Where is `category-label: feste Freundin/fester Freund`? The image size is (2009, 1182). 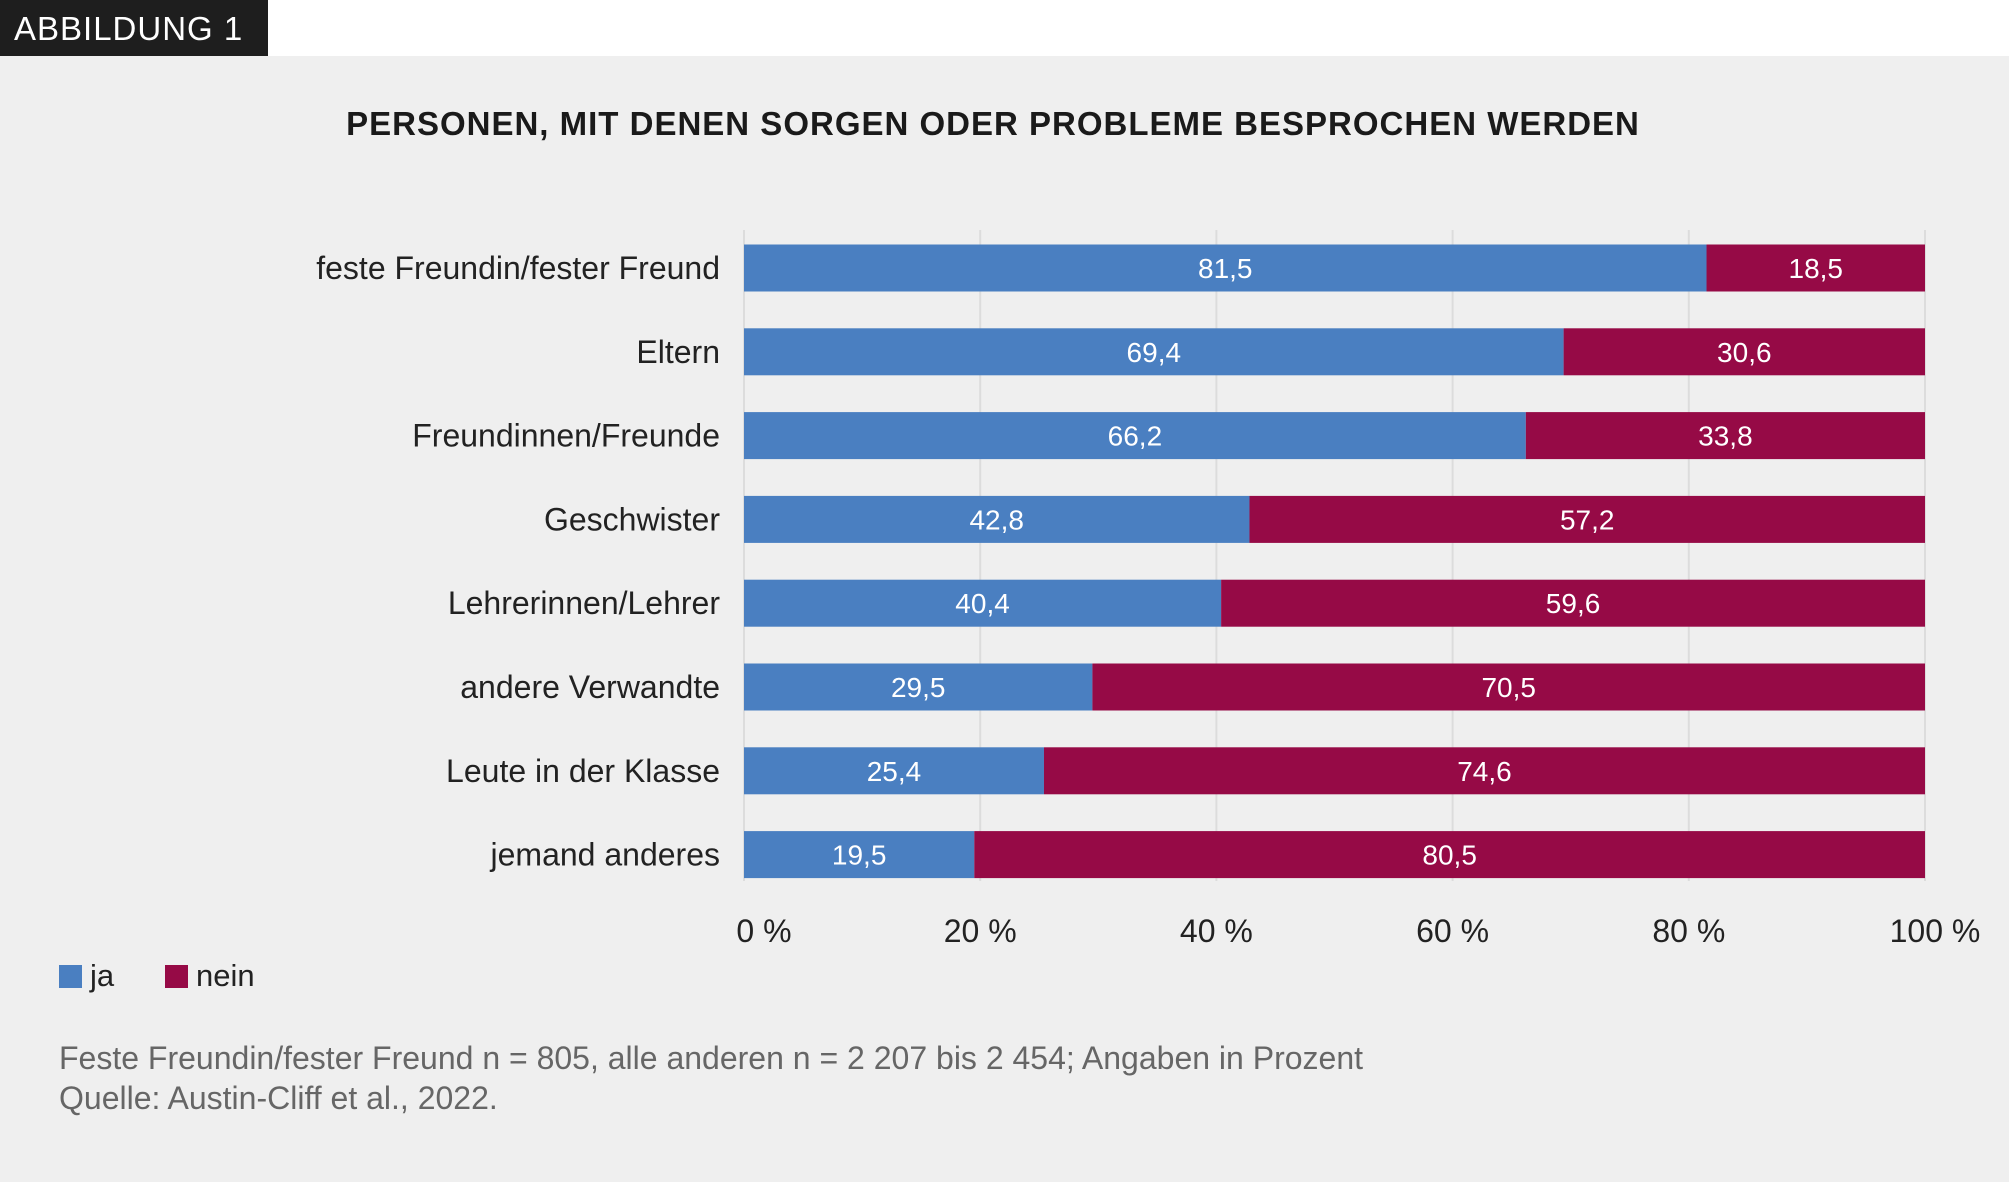 category-label: feste Freundin/fester Freund is located at coordinates (518, 268).